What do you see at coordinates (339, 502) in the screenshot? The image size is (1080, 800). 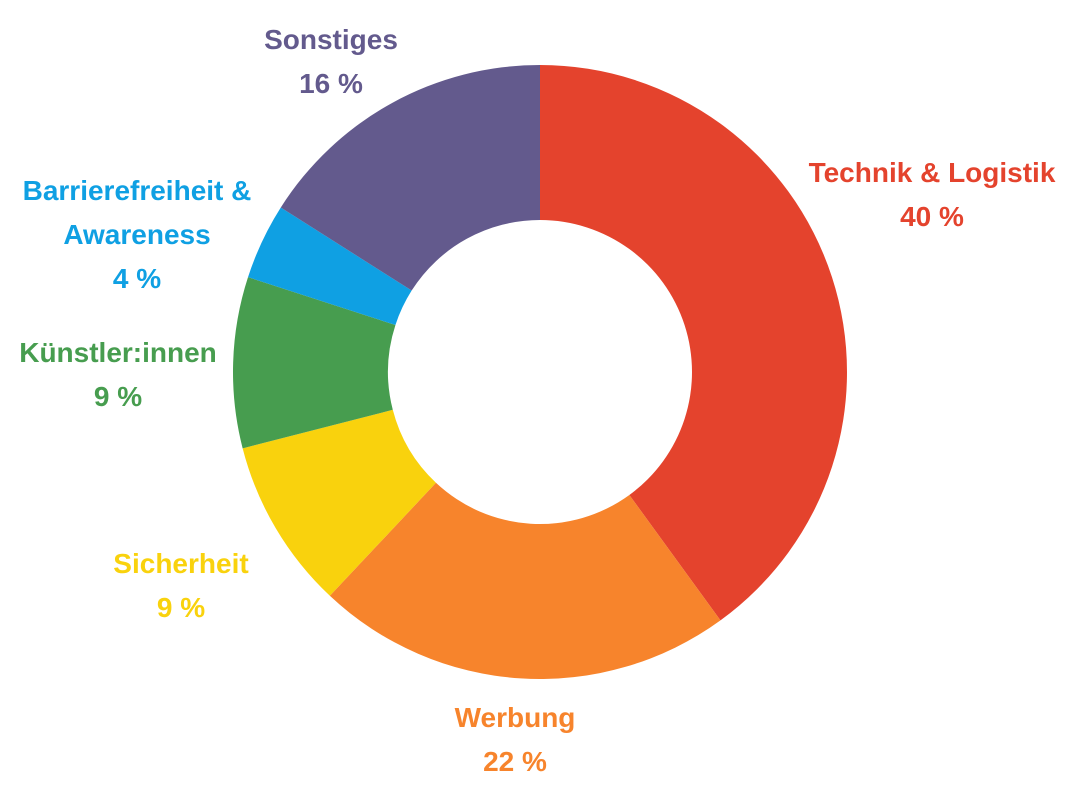 I see `slice-sicherheit` at bounding box center [339, 502].